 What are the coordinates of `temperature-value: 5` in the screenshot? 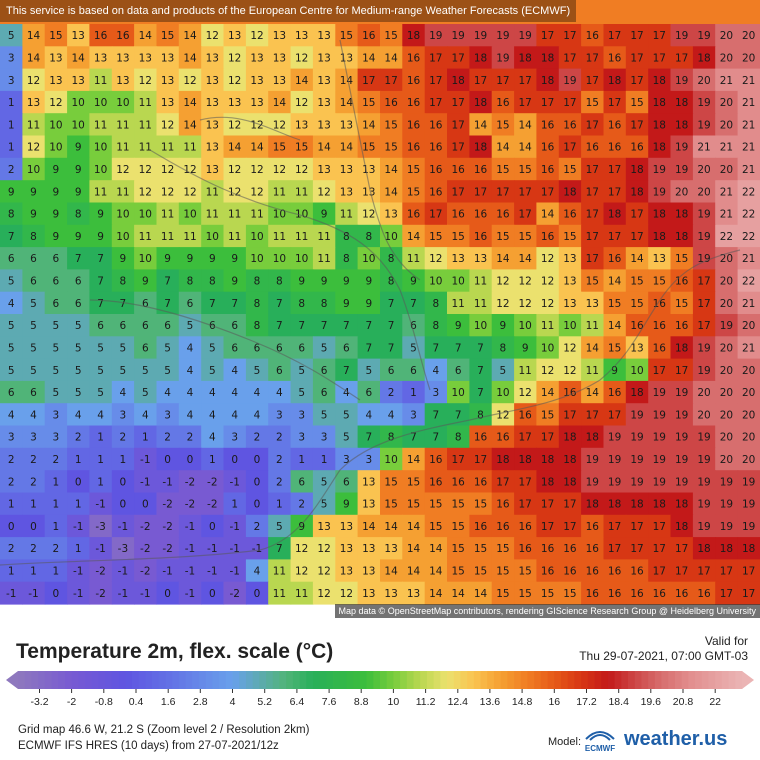 It's located at (78, 326).